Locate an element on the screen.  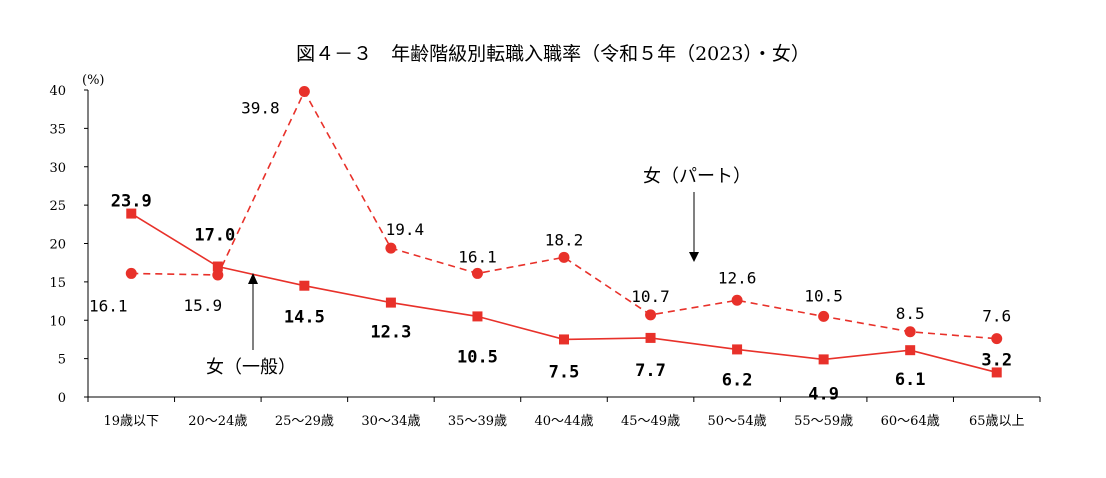
data-label-0: 7.6 is located at coordinates (996, 316).